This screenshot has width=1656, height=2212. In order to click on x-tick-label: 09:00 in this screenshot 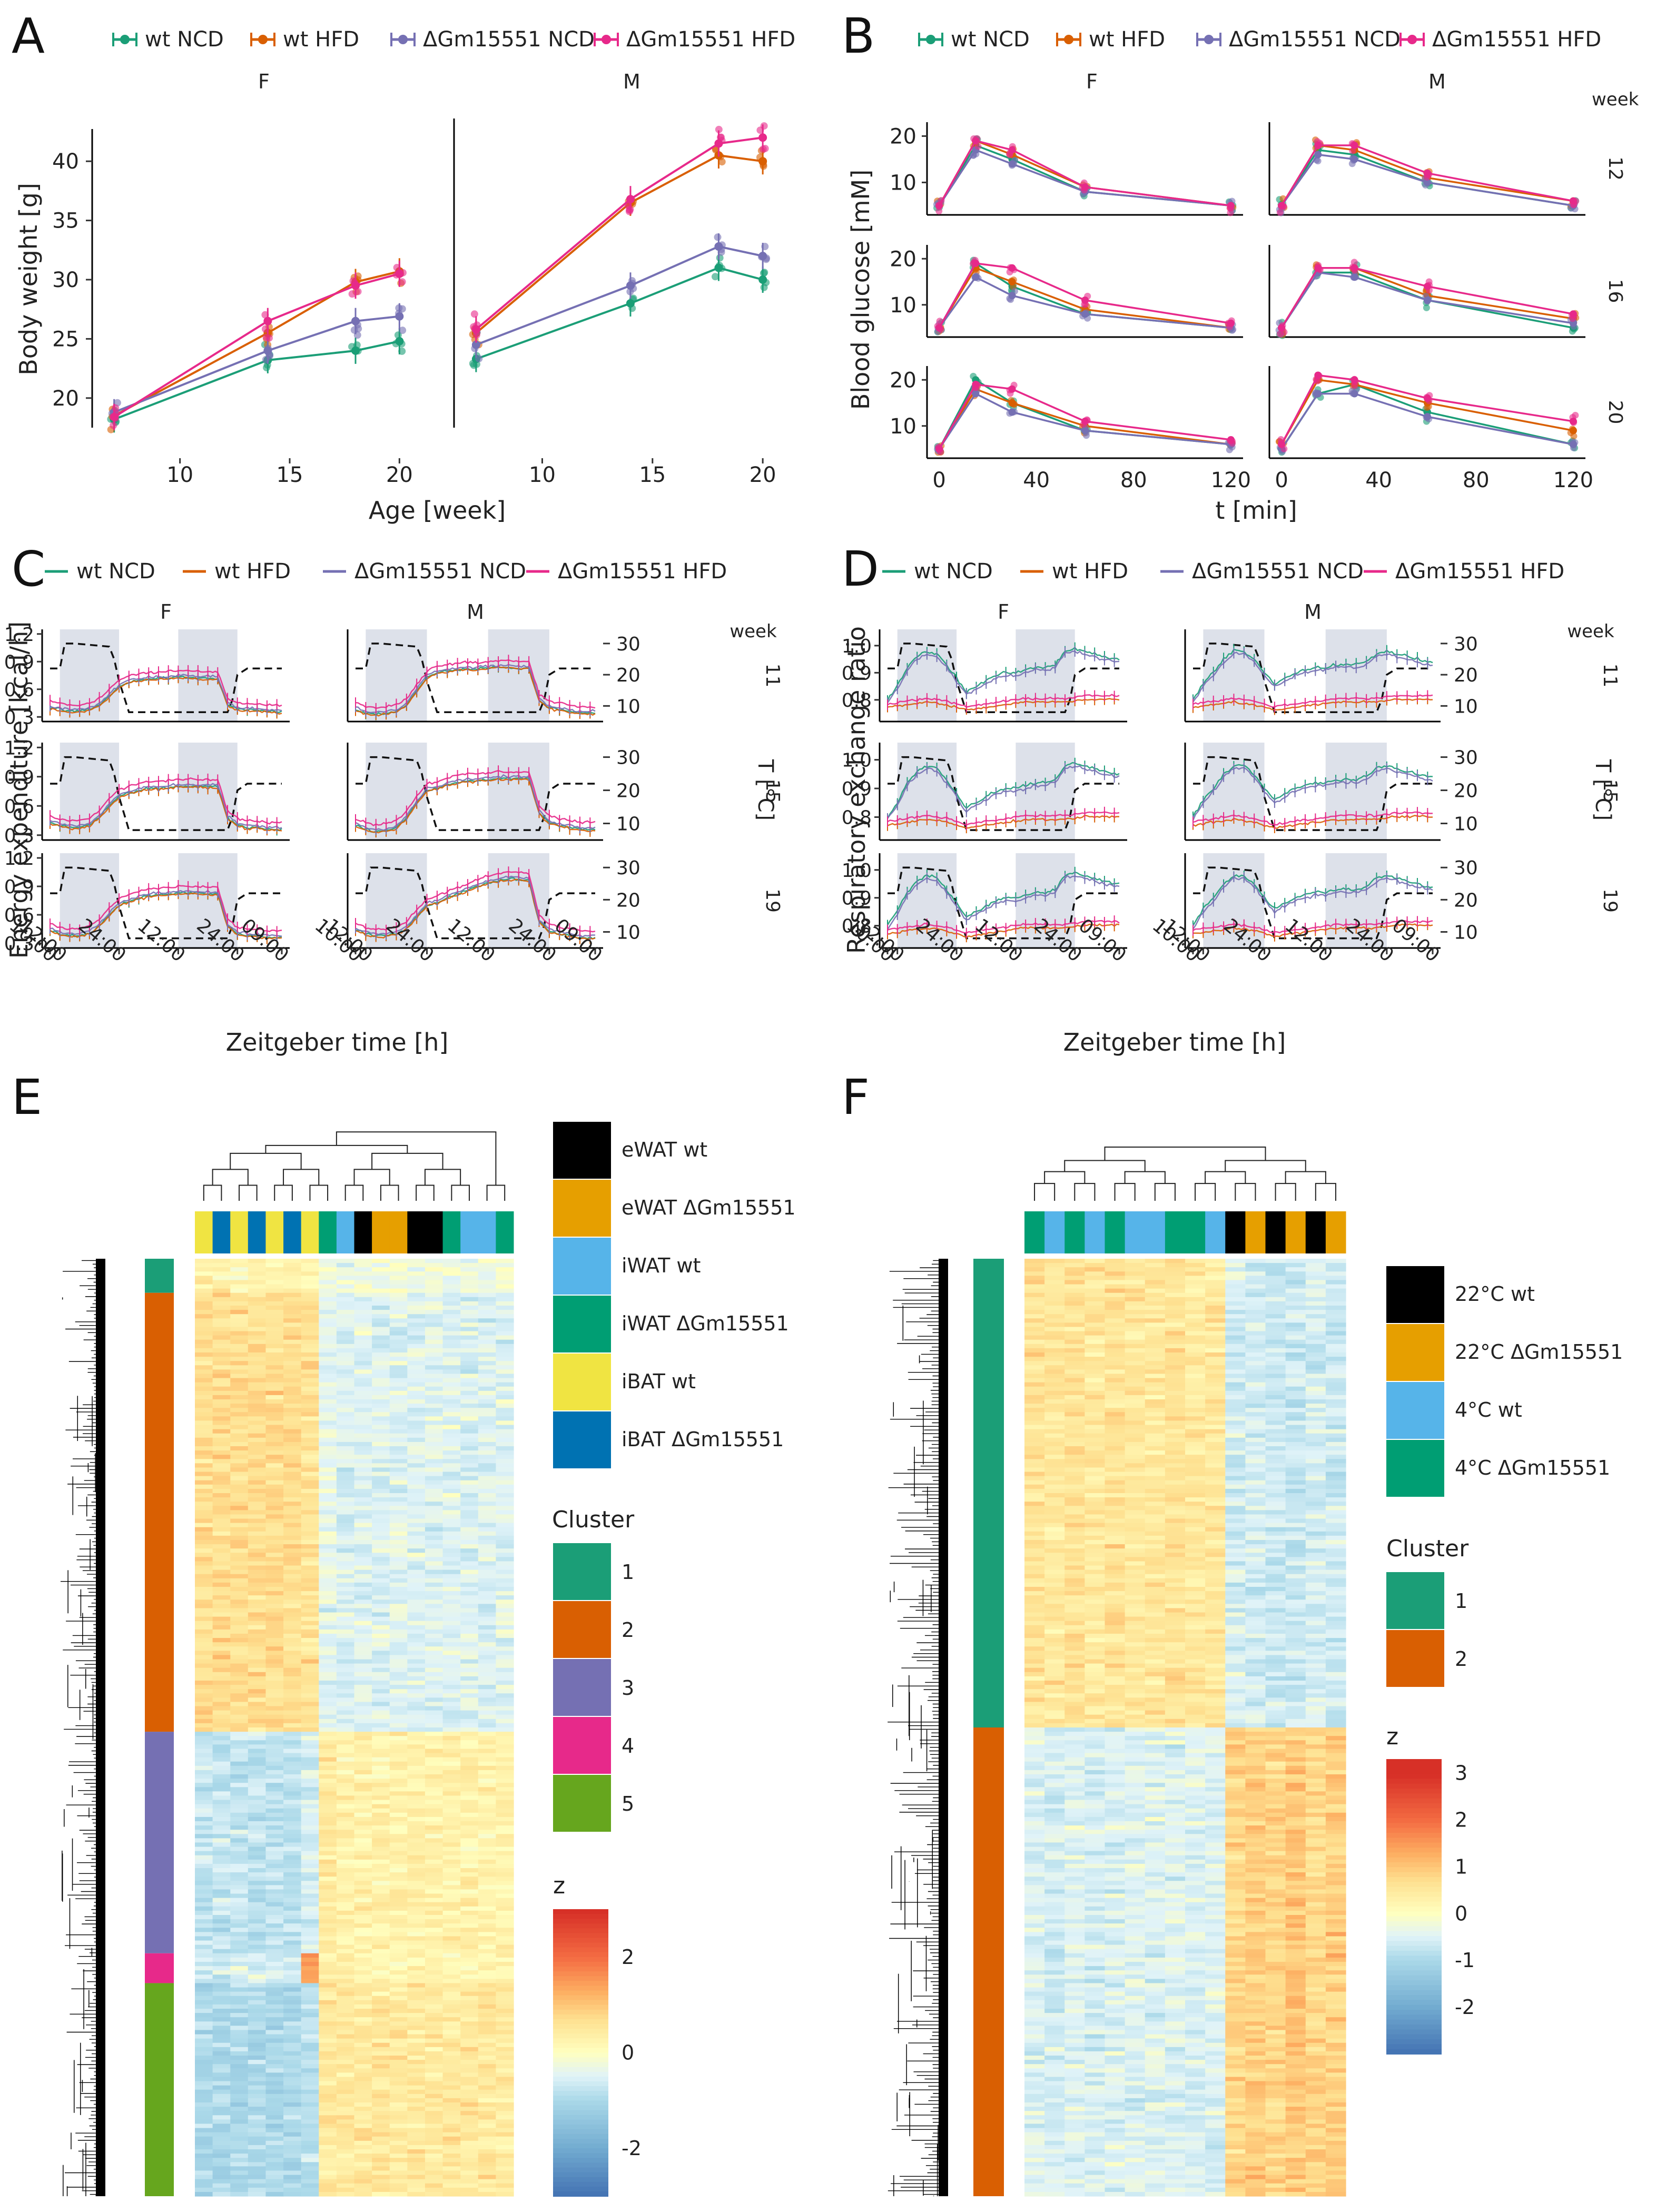, I will do `click(1416, 940)`.